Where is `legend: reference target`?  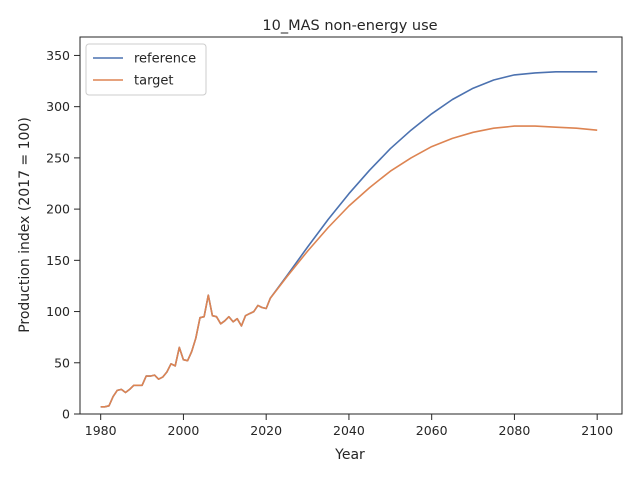 legend: reference target is located at coordinates (146, 69).